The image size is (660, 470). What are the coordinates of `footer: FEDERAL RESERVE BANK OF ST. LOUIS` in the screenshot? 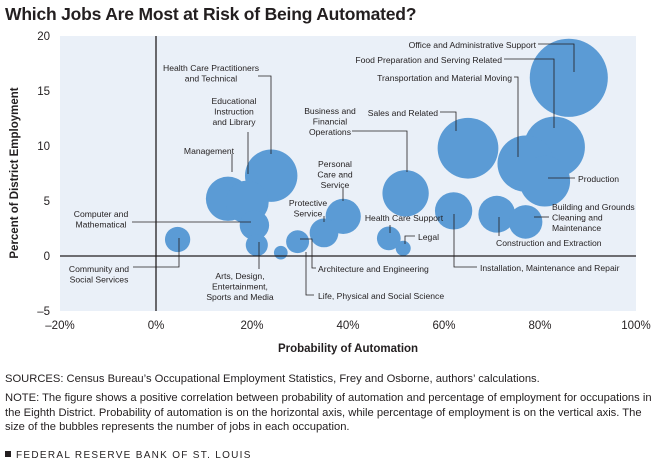 It's located at (128, 455).